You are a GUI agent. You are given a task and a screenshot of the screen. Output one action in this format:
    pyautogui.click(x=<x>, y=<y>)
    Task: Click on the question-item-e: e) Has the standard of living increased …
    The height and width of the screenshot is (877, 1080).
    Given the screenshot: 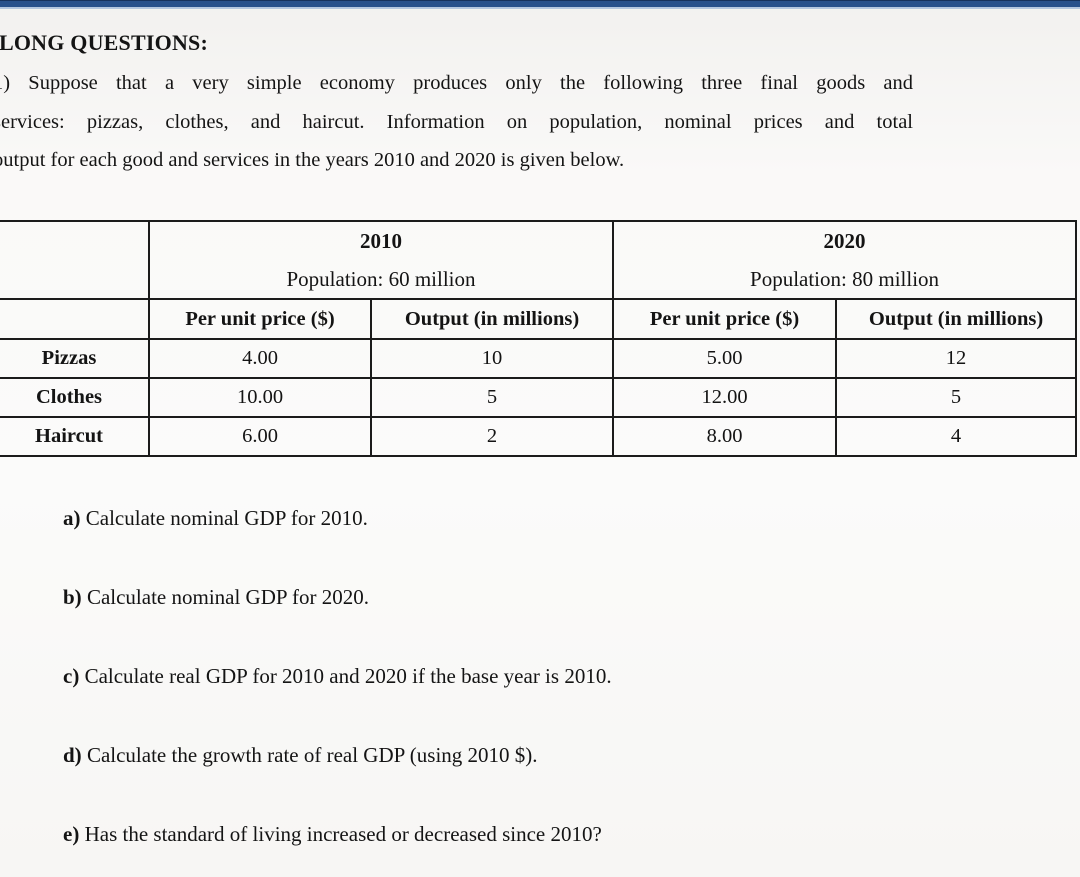 What is the action you would take?
    pyautogui.click(x=513, y=834)
    